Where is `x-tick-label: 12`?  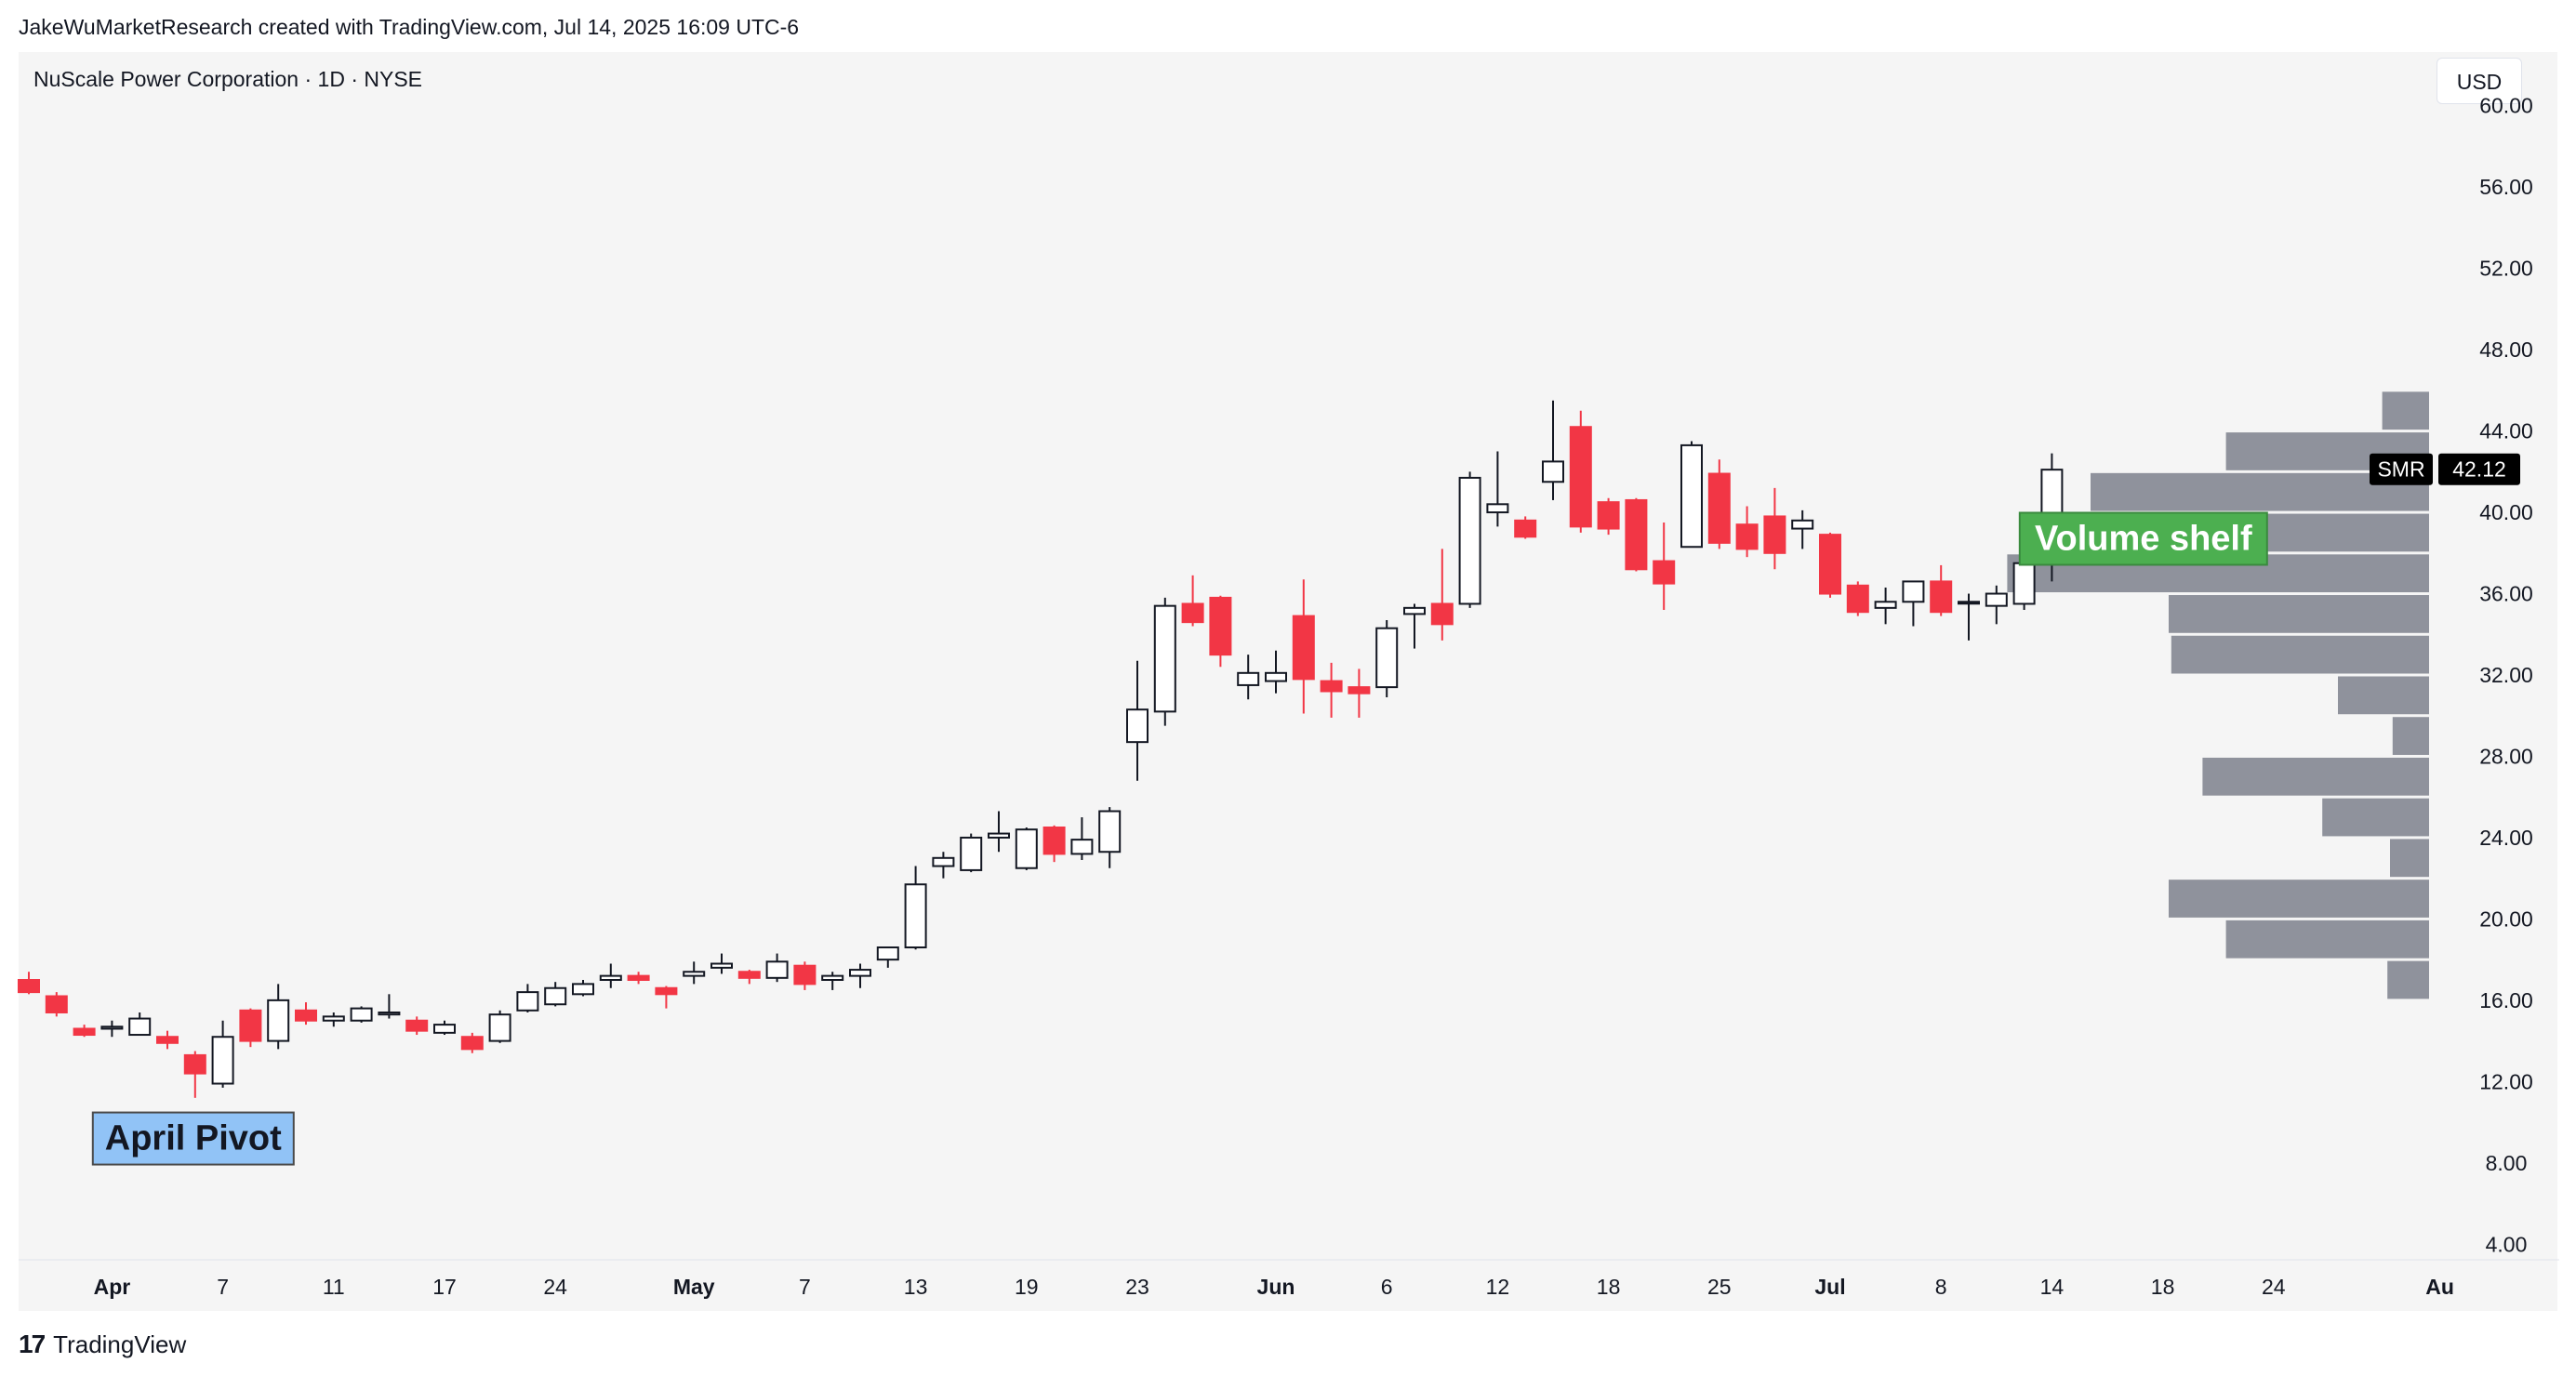
x-tick-label: 12 is located at coordinates (1498, 1287).